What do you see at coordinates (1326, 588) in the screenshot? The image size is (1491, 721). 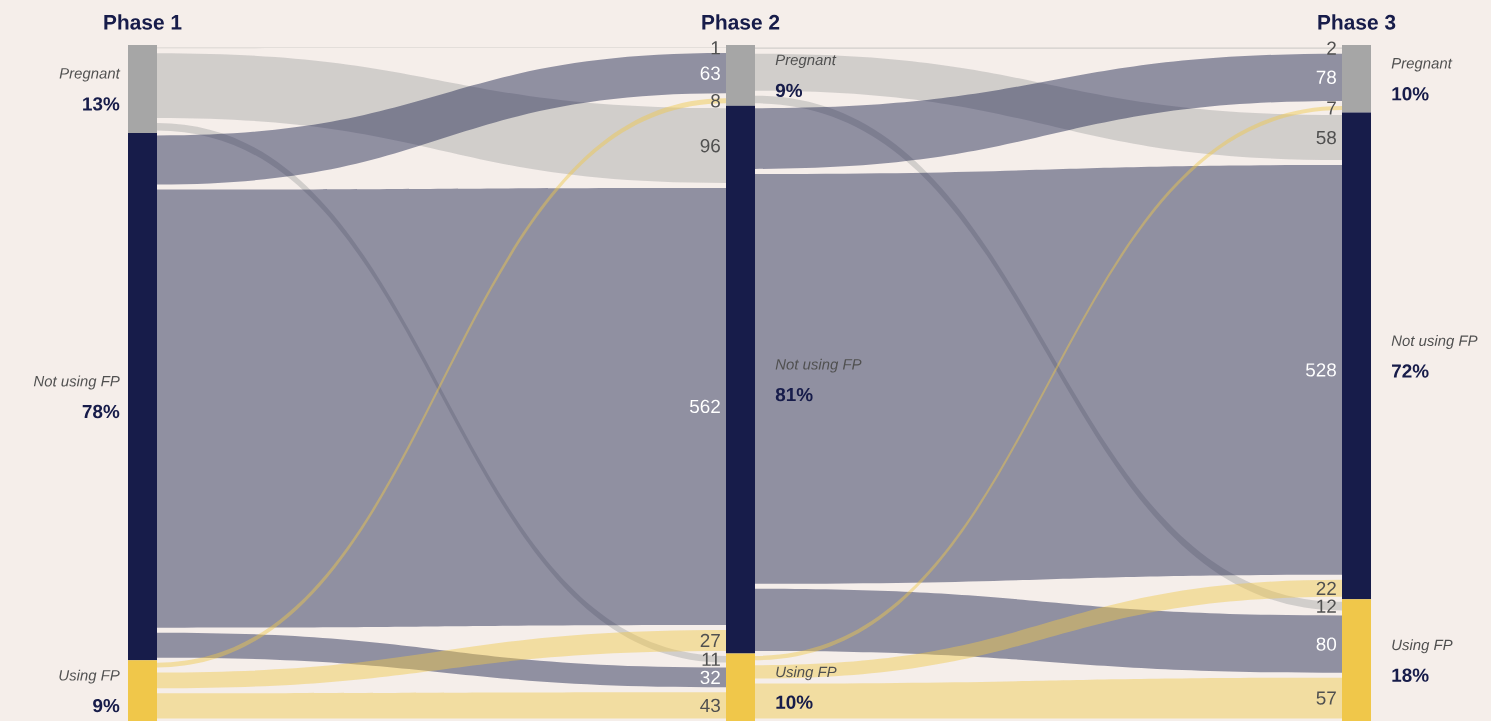 I see `text: 22` at bounding box center [1326, 588].